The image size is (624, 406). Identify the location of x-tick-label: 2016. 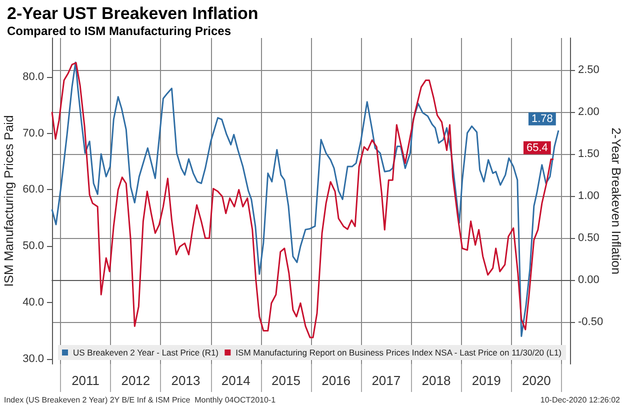
(336, 380).